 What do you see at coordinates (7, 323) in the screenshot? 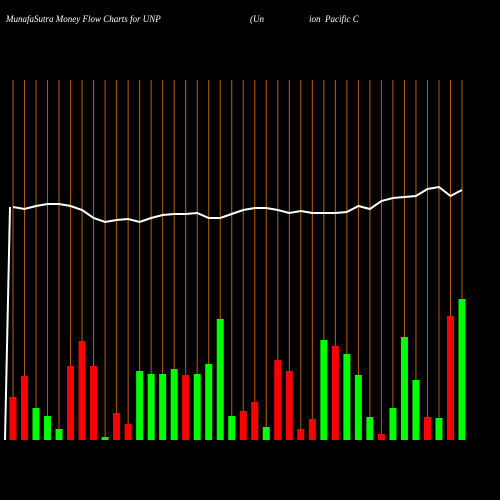
I see `line-lead` at bounding box center [7, 323].